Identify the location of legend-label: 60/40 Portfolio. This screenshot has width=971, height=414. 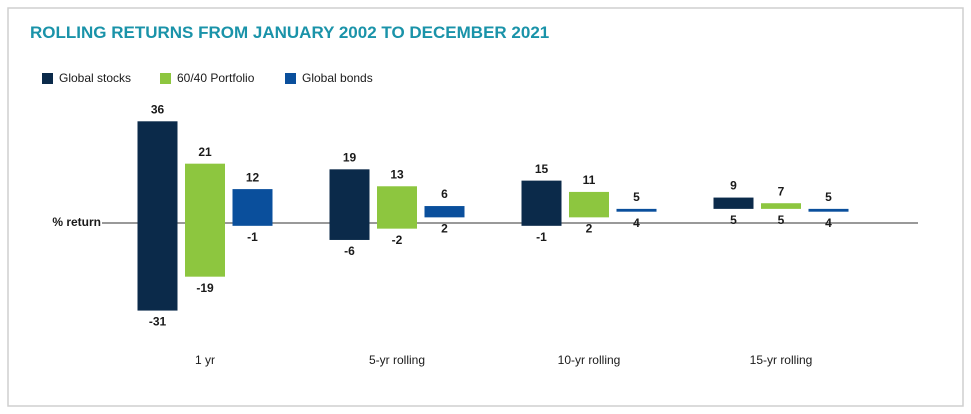
(216, 78).